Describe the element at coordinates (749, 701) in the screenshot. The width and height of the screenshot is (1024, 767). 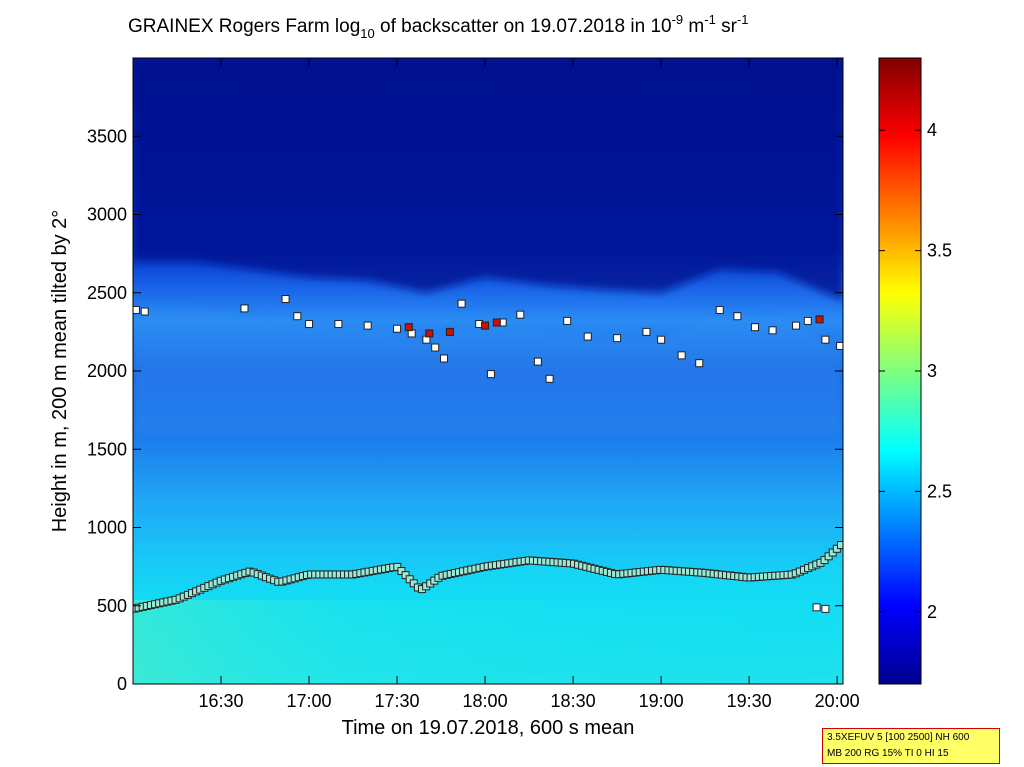
I see `x-tick-label: 19:30` at that location.